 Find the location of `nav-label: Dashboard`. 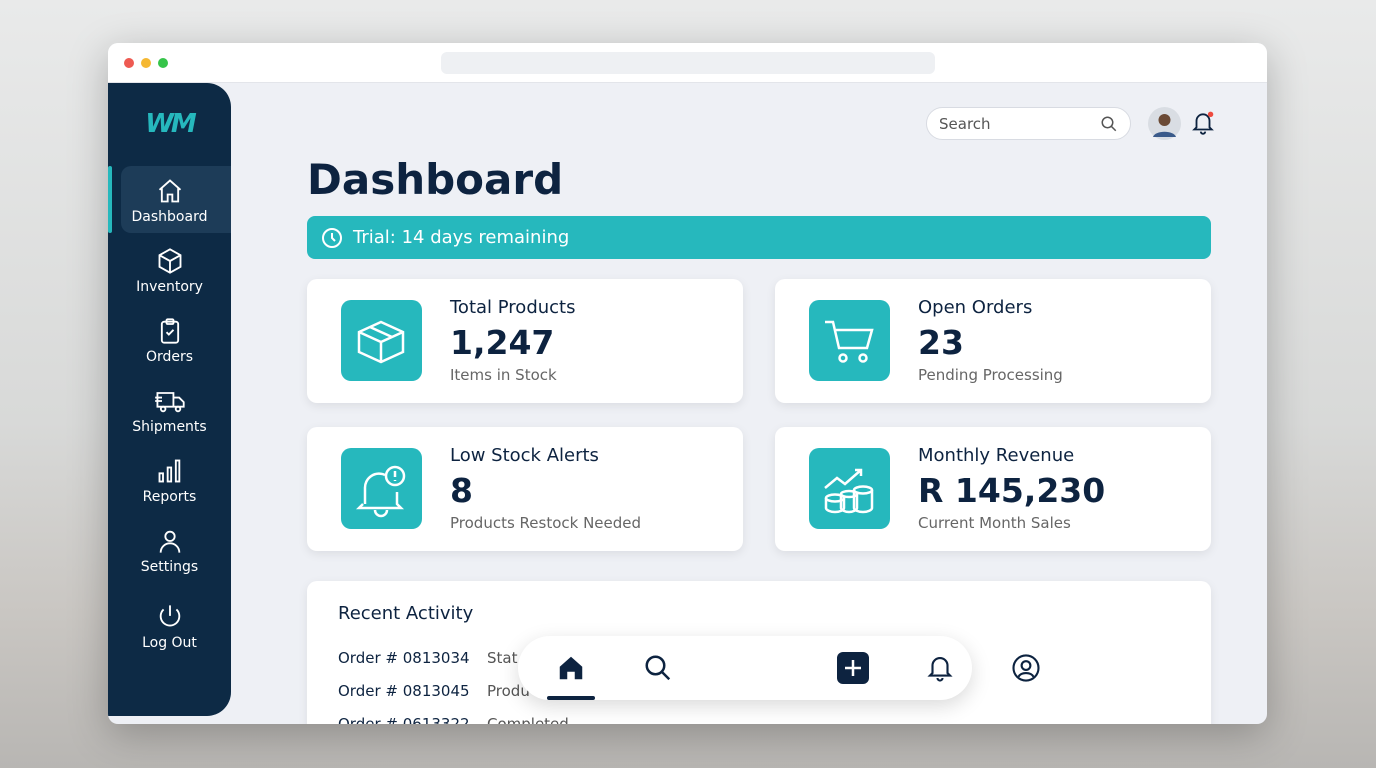

nav-label: Dashboard is located at coordinates (169, 217).